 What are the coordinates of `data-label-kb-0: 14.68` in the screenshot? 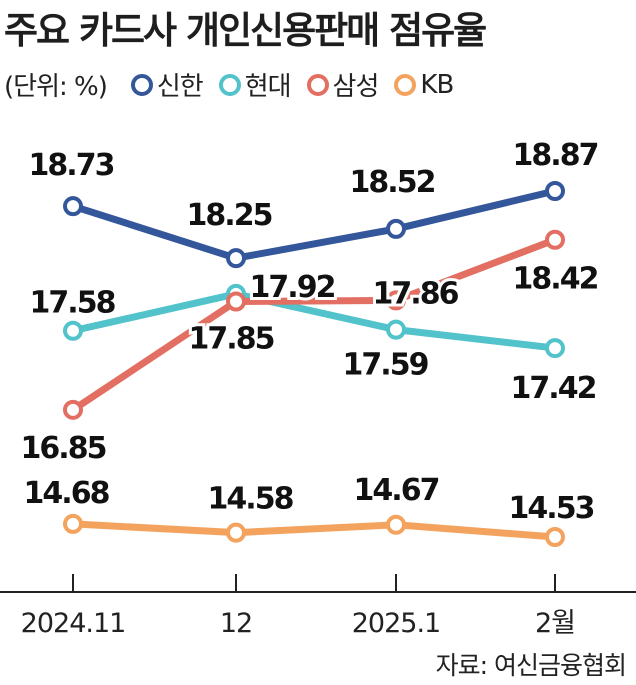 It's located at (67, 493).